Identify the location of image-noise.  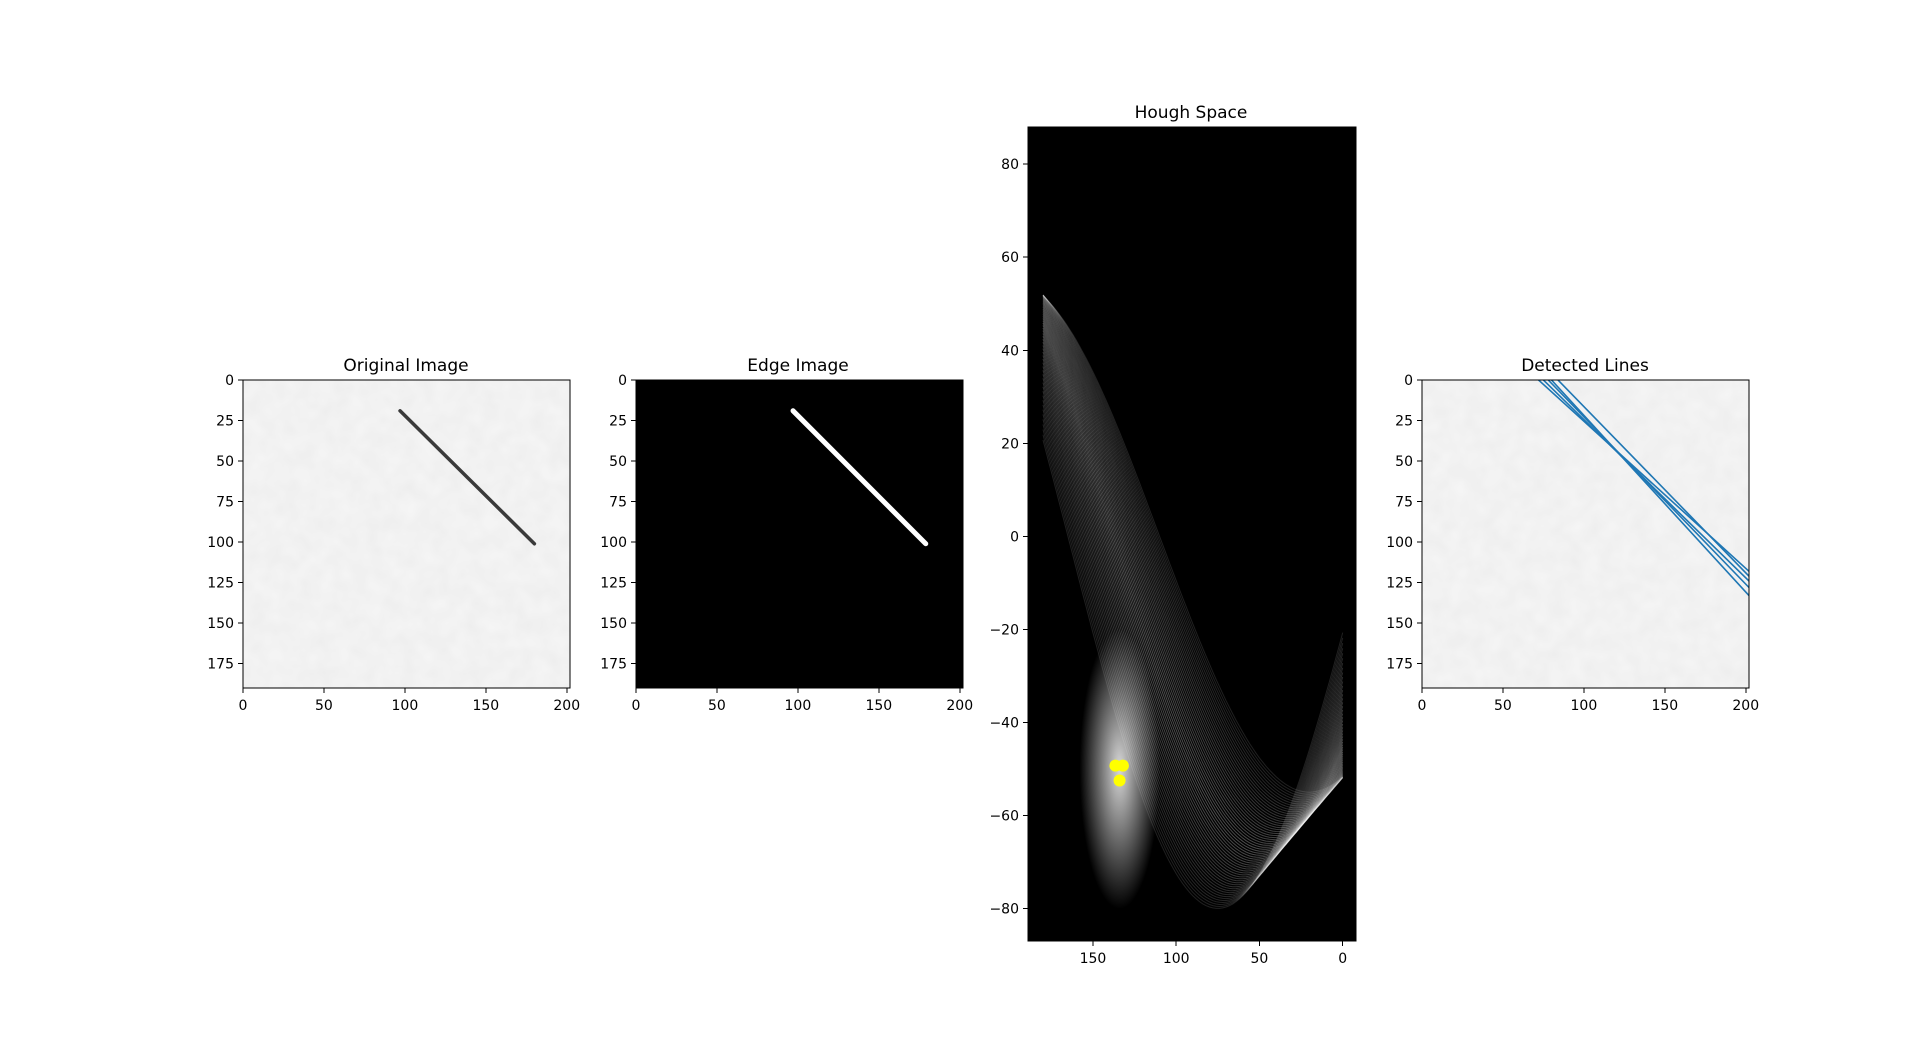
(1585, 534).